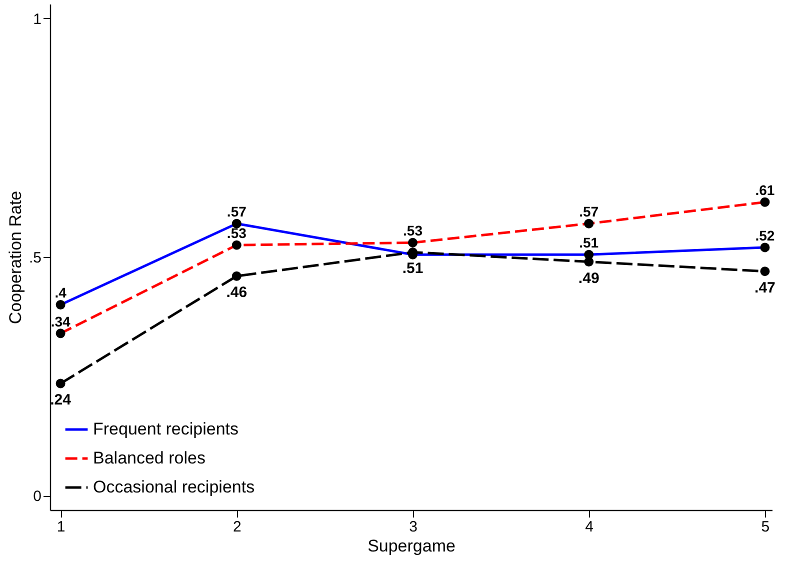  Describe the element at coordinates (60, 321) in the screenshot. I see `data-label: .34` at that location.